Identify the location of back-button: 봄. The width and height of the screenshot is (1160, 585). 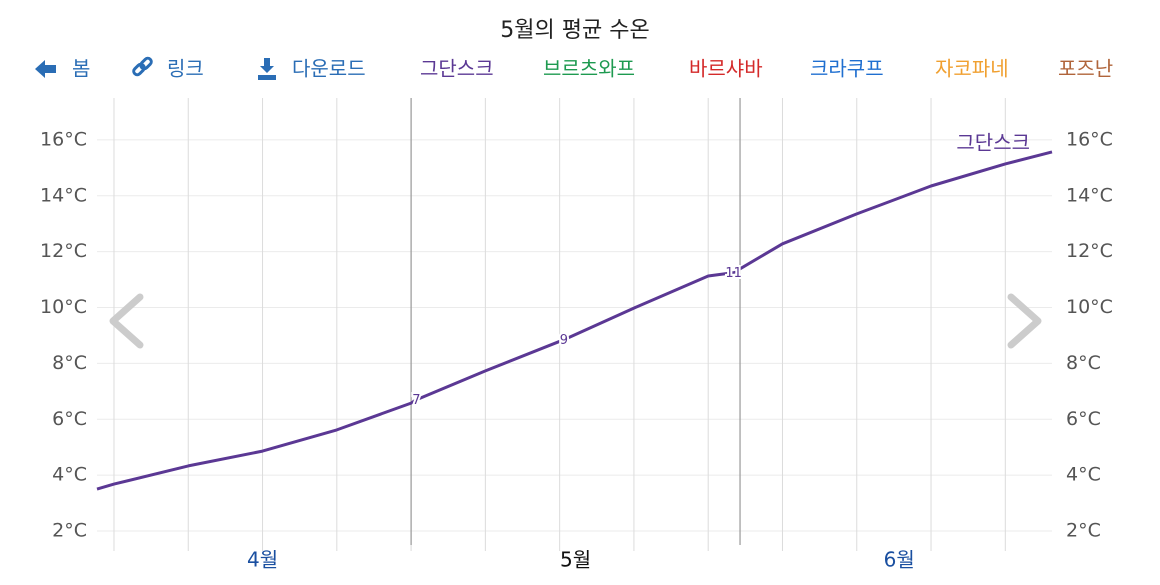
(62, 69).